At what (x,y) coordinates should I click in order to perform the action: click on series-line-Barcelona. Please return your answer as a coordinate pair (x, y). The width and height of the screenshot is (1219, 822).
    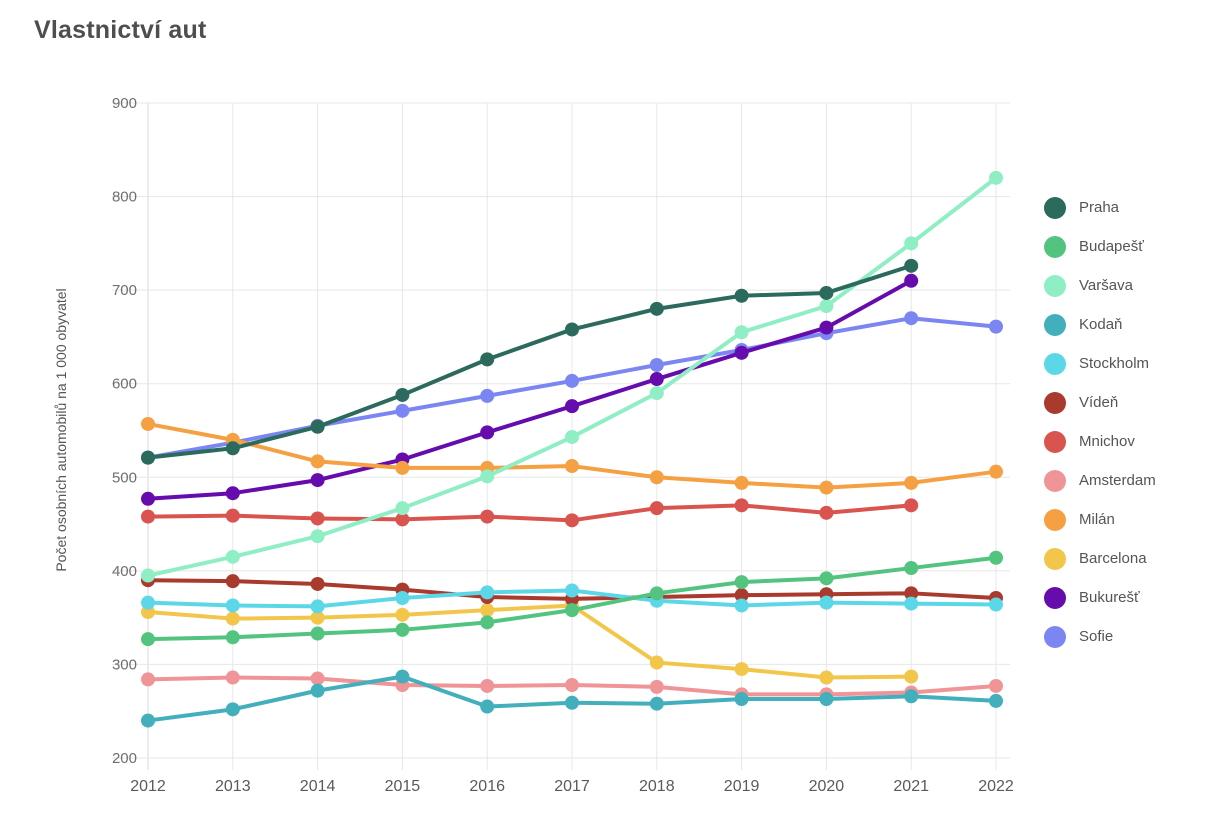
    Looking at the image, I should click on (530, 641).